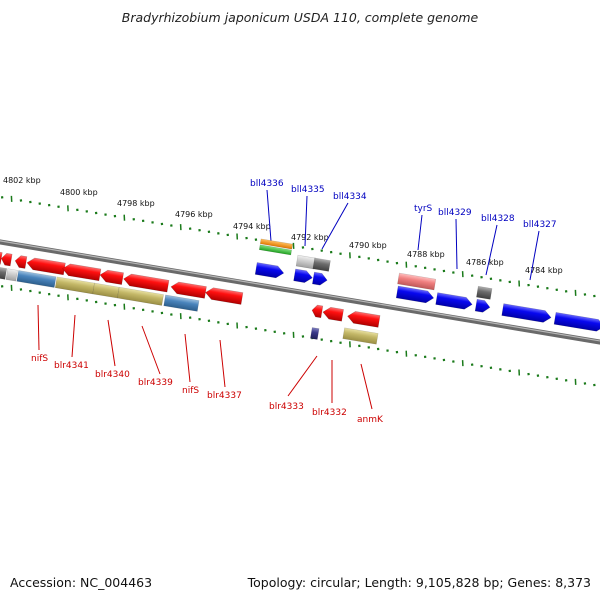 This screenshot has height=600, width=600. I want to click on forward-feature-pink-box, so click(417, 281).